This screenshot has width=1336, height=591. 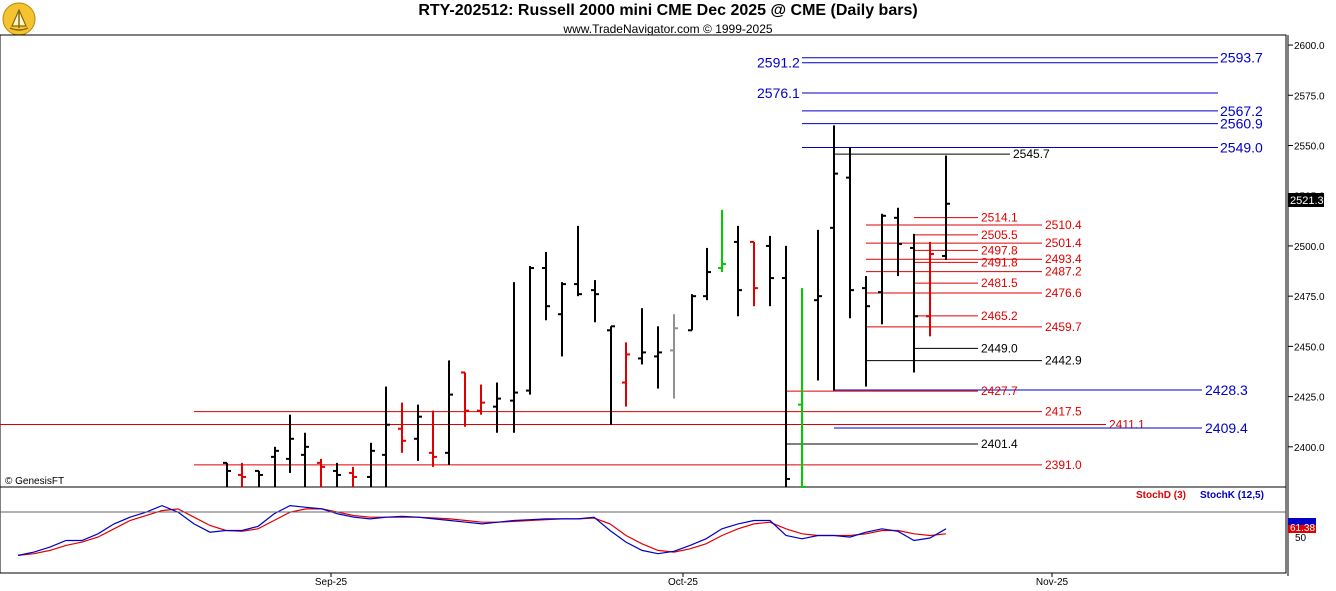 I want to click on stochastic-panel-frame, so click(x=643, y=530).